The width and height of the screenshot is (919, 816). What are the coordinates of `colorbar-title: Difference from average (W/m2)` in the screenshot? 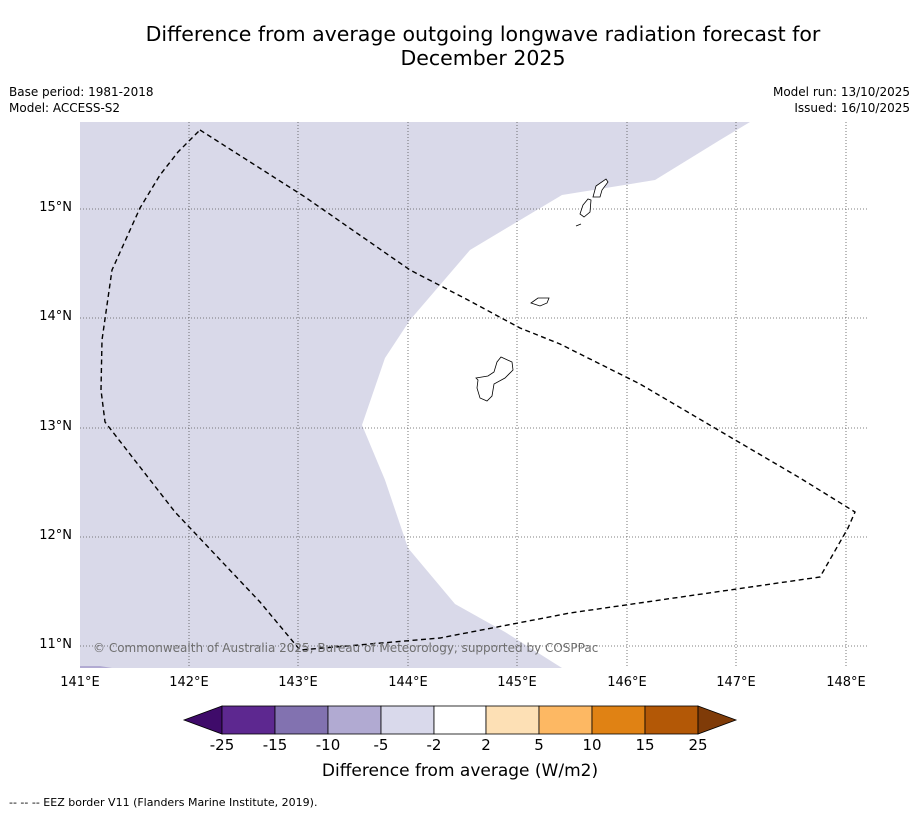 It's located at (460, 771).